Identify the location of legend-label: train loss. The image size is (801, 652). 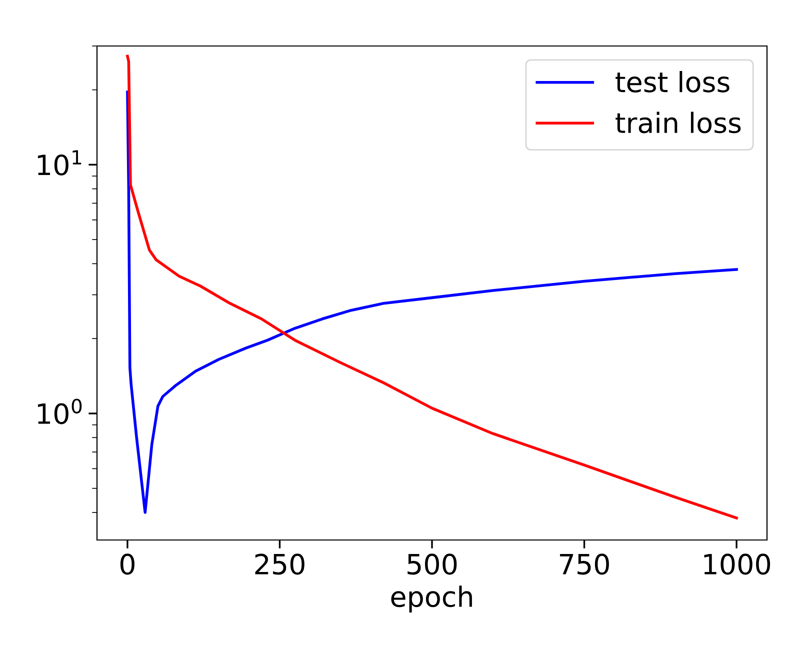
(678, 123).